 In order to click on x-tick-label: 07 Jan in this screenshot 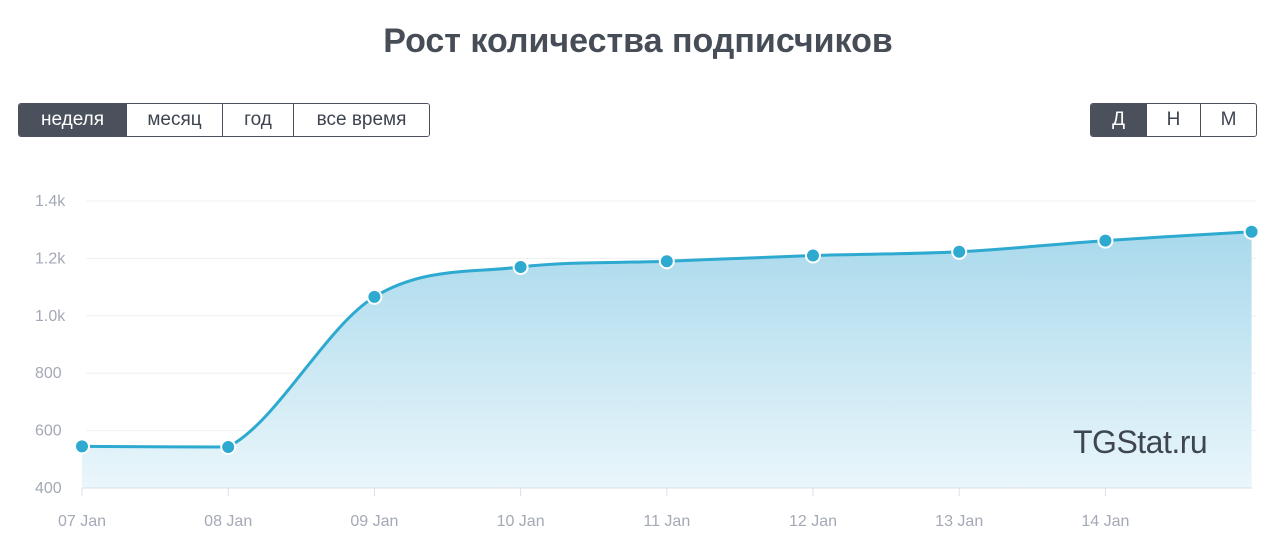, I will do `click(82, 521)`.